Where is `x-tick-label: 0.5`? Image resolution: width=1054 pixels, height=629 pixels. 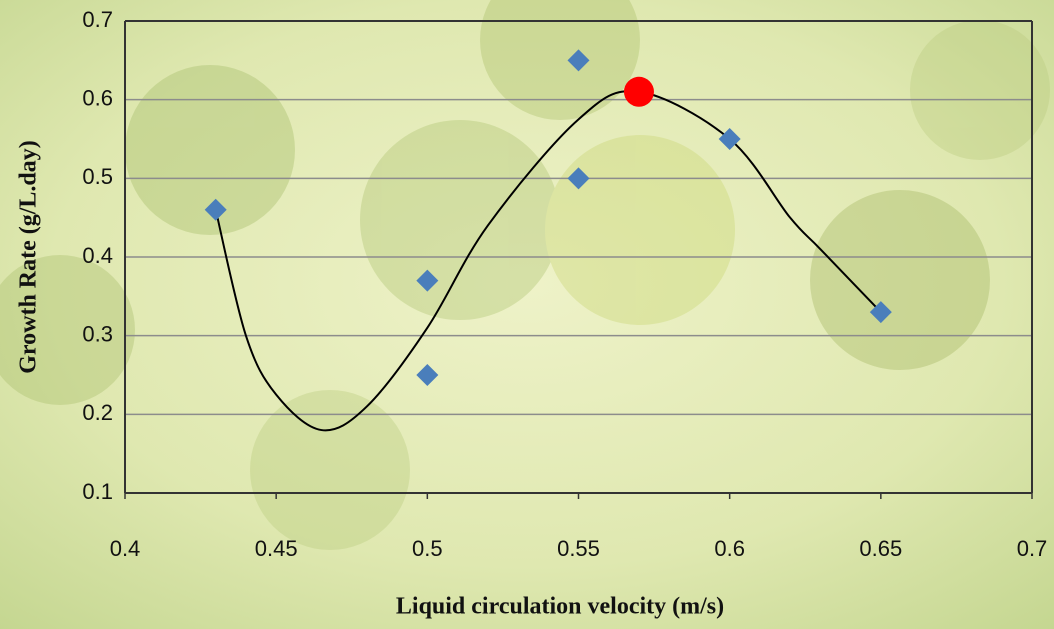
x-tick-label: 0.5 is located at coordinates (427, 548).